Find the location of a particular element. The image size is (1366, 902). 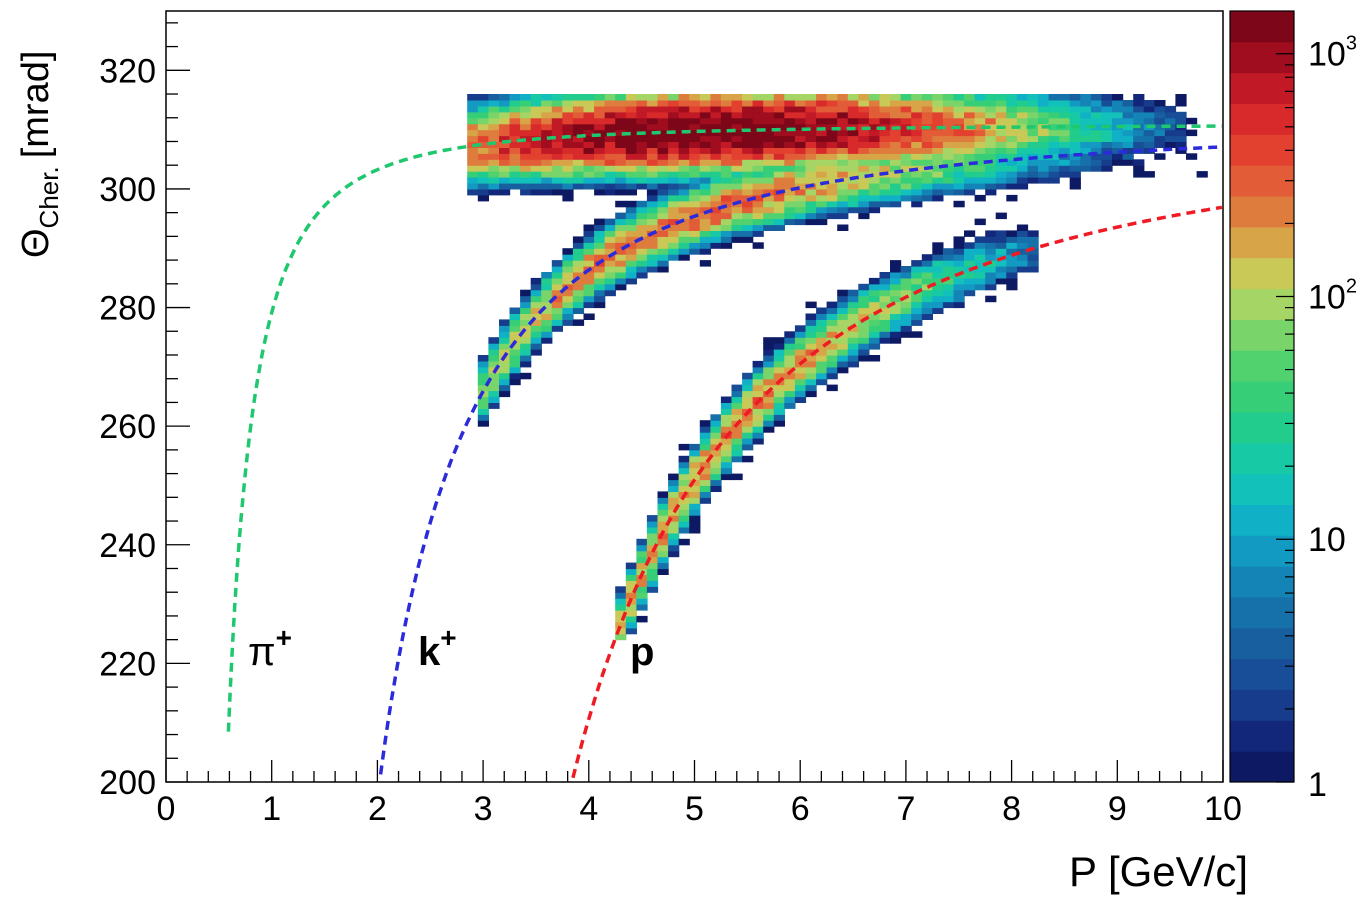

x-tick-label: 5 is located at coordinates (694, 809).